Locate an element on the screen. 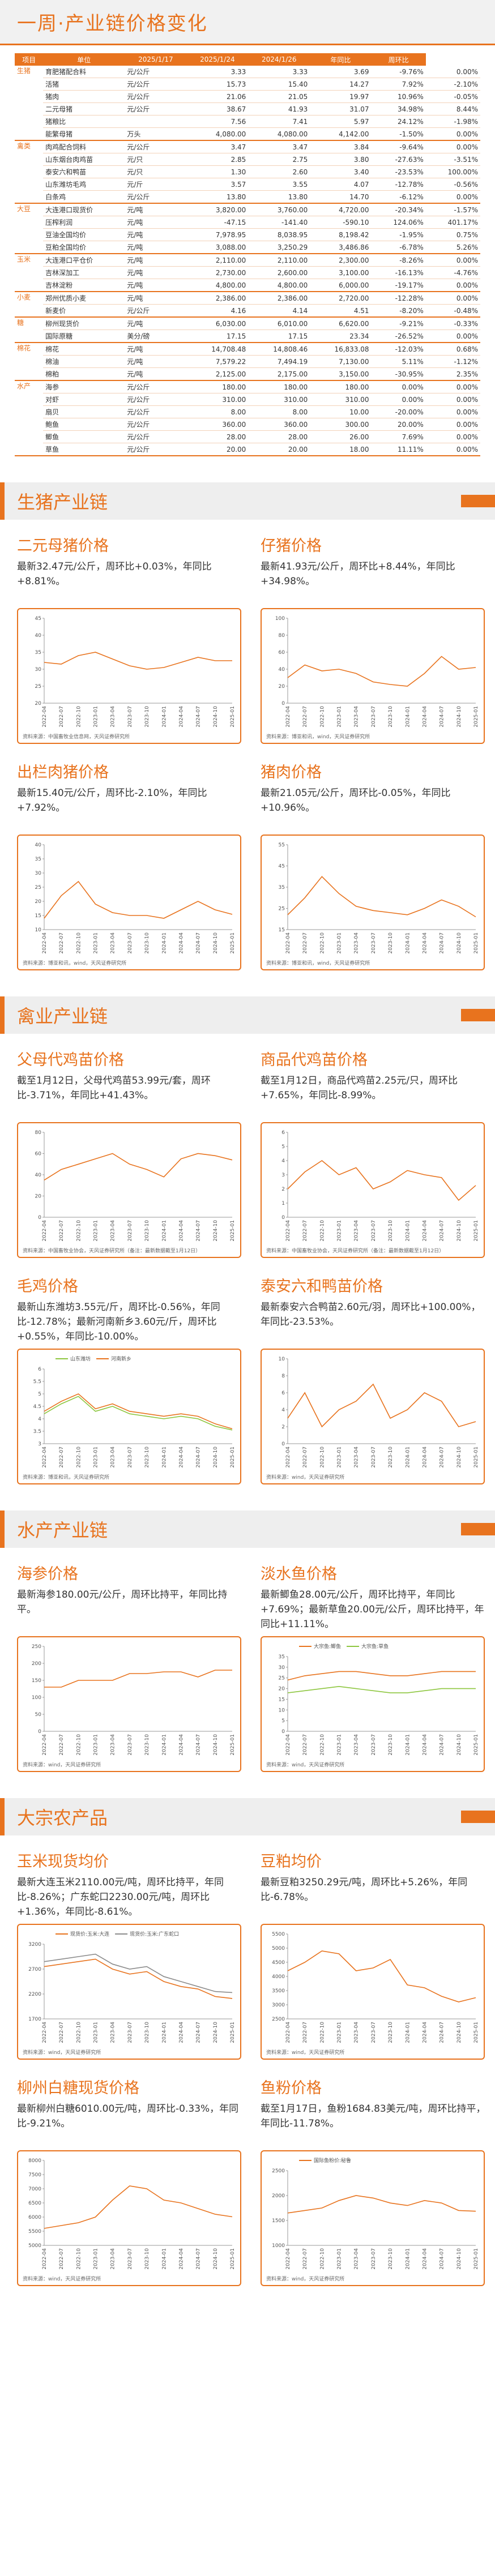  table-cell: 7.92% is located at coordinates (398, 84).